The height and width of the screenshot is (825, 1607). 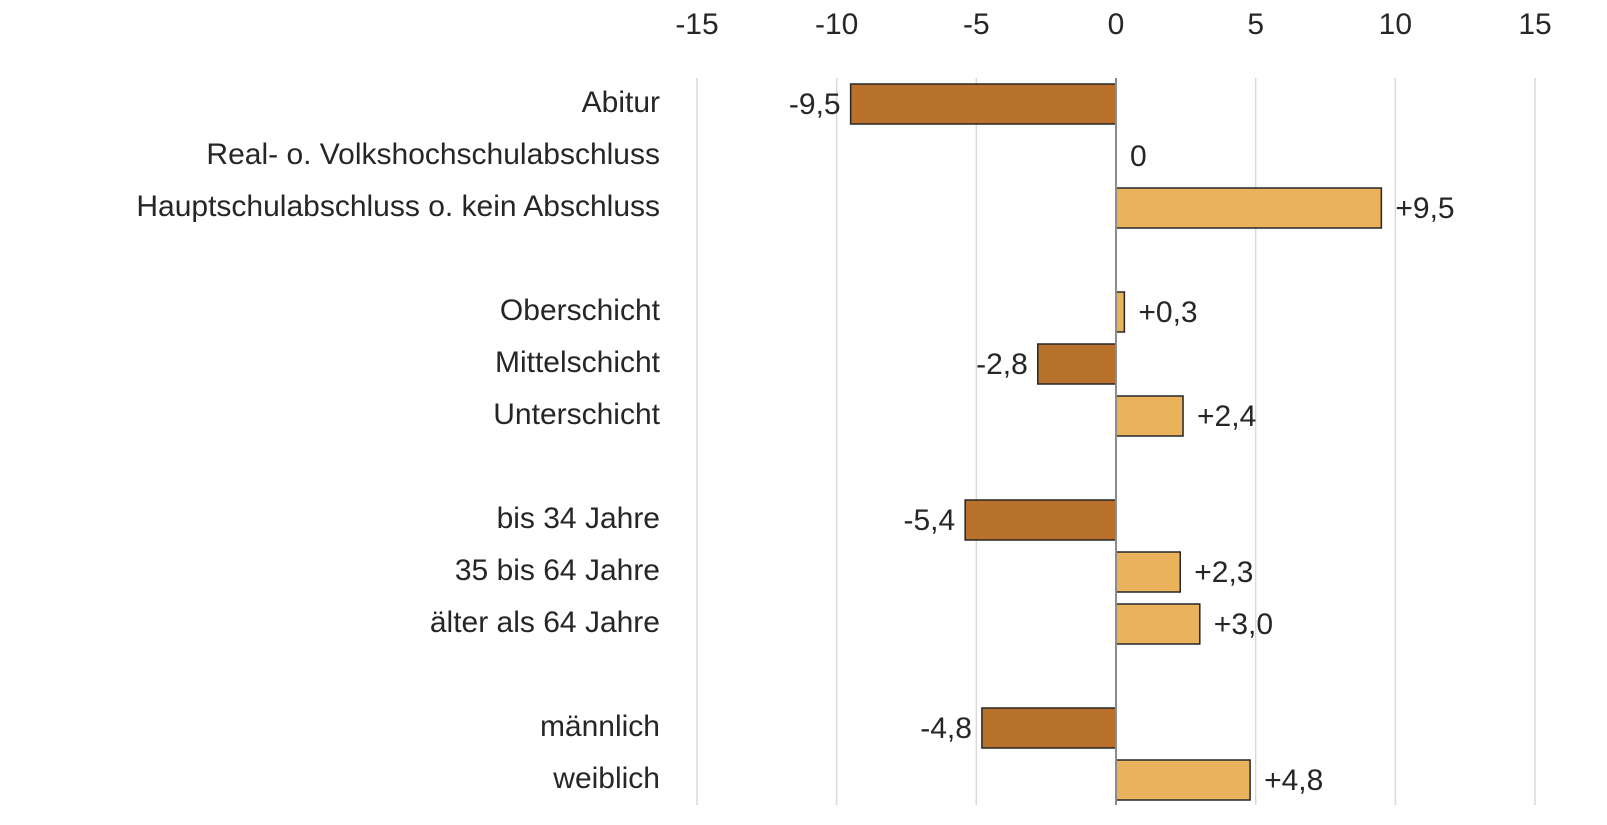 What do you see at coordinates (696, 24) in the screenshot?
I see `x-tick-label: -15` at bounding box center [696, 24].